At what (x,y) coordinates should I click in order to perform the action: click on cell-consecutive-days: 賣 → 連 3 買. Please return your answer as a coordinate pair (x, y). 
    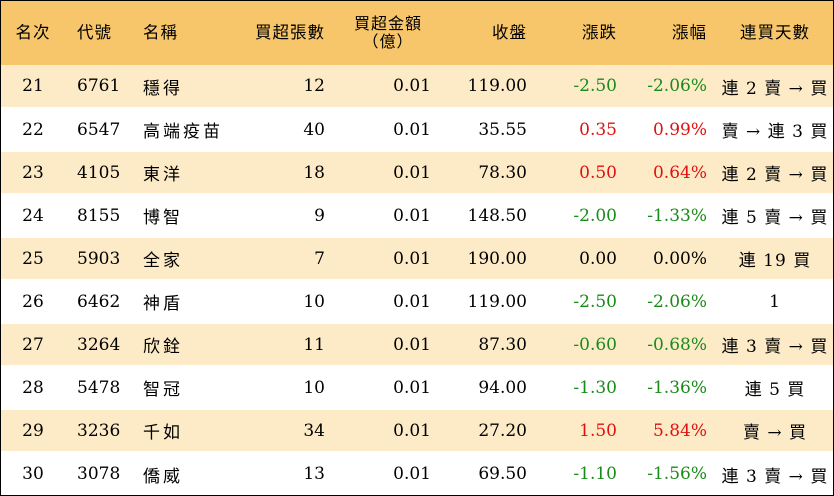
    Looking at the image, I should click on (775, 129).